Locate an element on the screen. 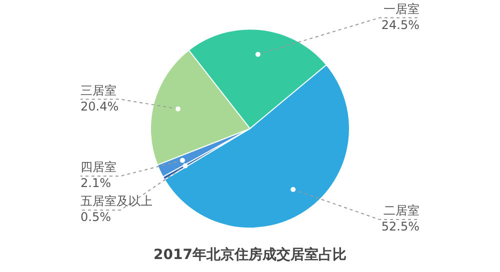 This screenshot has height=272, width=500. data-label: 2.1% is located at coordinates (95, 183).